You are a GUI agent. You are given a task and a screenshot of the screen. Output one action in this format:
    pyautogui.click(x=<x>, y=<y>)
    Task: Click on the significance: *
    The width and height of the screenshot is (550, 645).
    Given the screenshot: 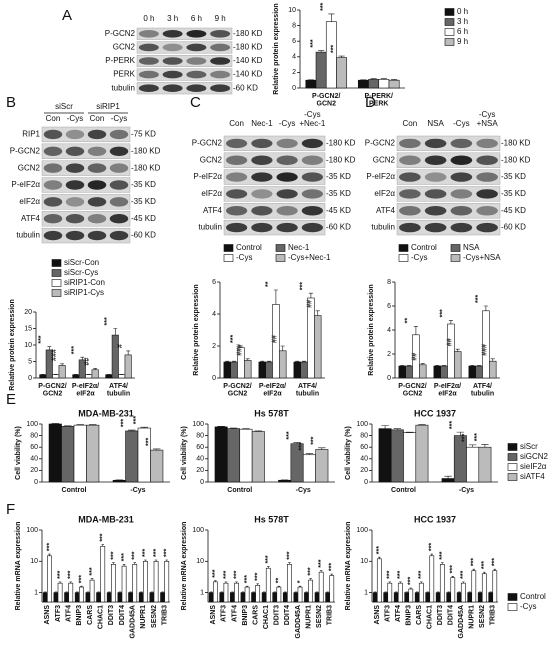 What is the action you would take?
    pyautogui.click(x=300, y=581)
    